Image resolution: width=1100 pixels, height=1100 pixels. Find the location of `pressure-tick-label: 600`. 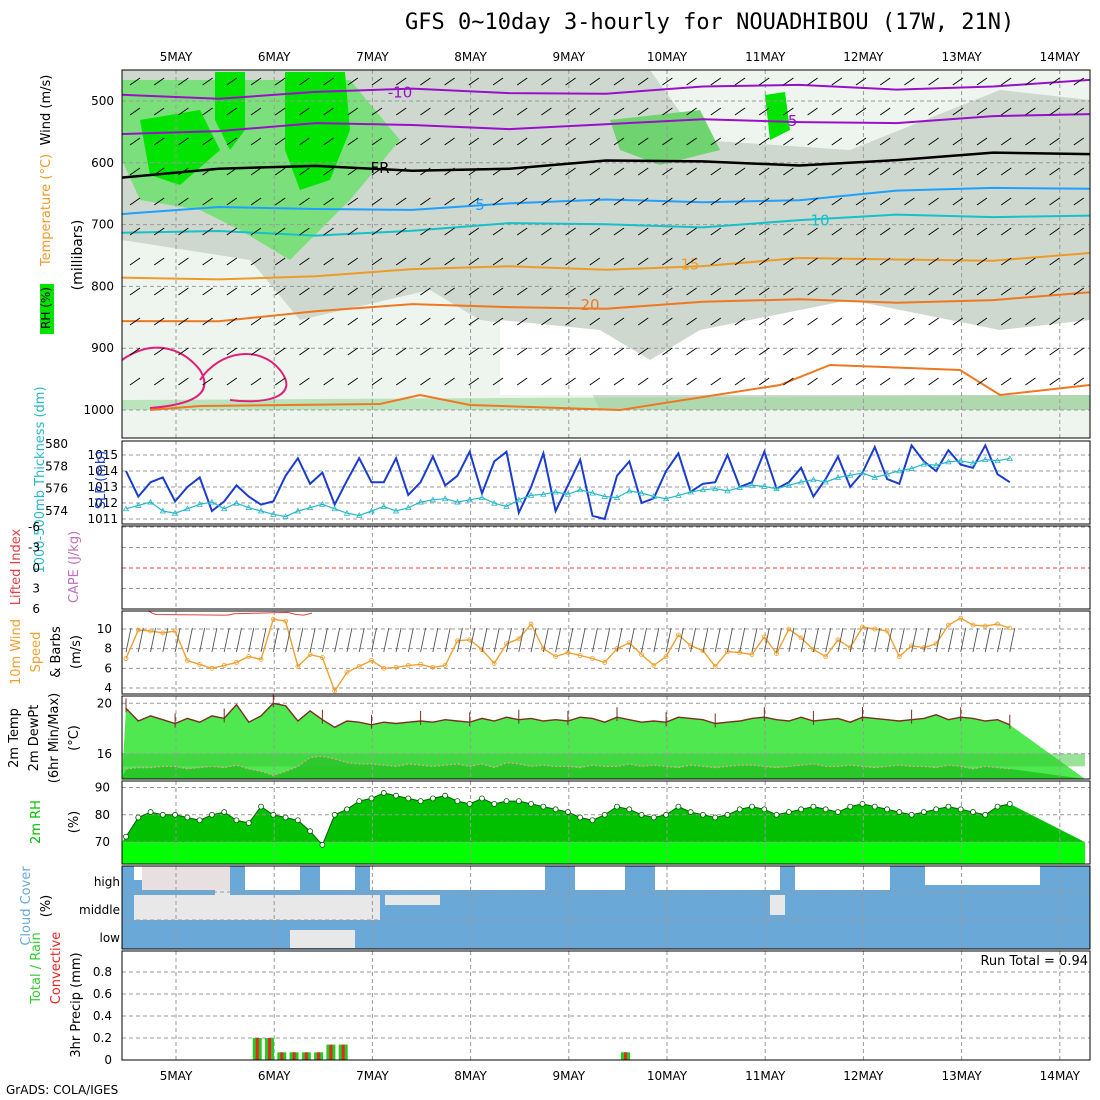

pressure-tick-label: 600 is located at coordinates (102, 163).